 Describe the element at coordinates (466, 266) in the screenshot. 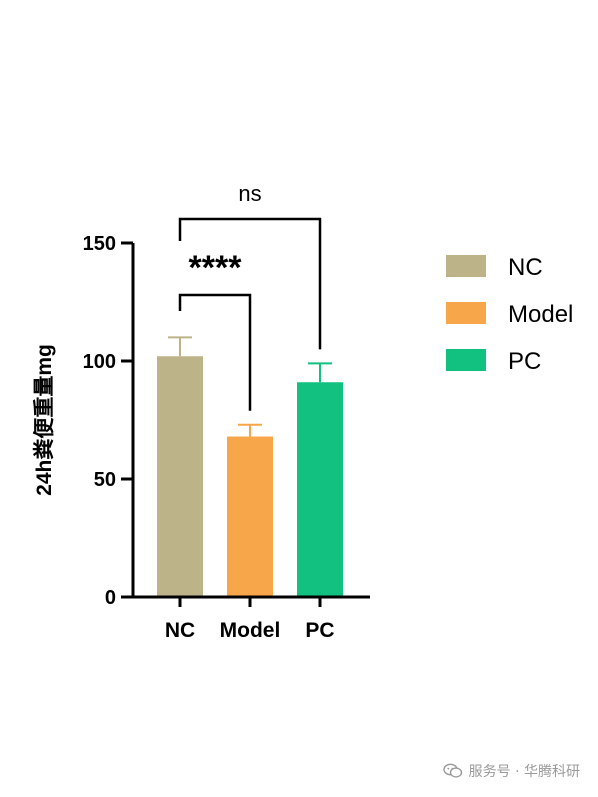

I see `legend-swatch-nc` at that location.